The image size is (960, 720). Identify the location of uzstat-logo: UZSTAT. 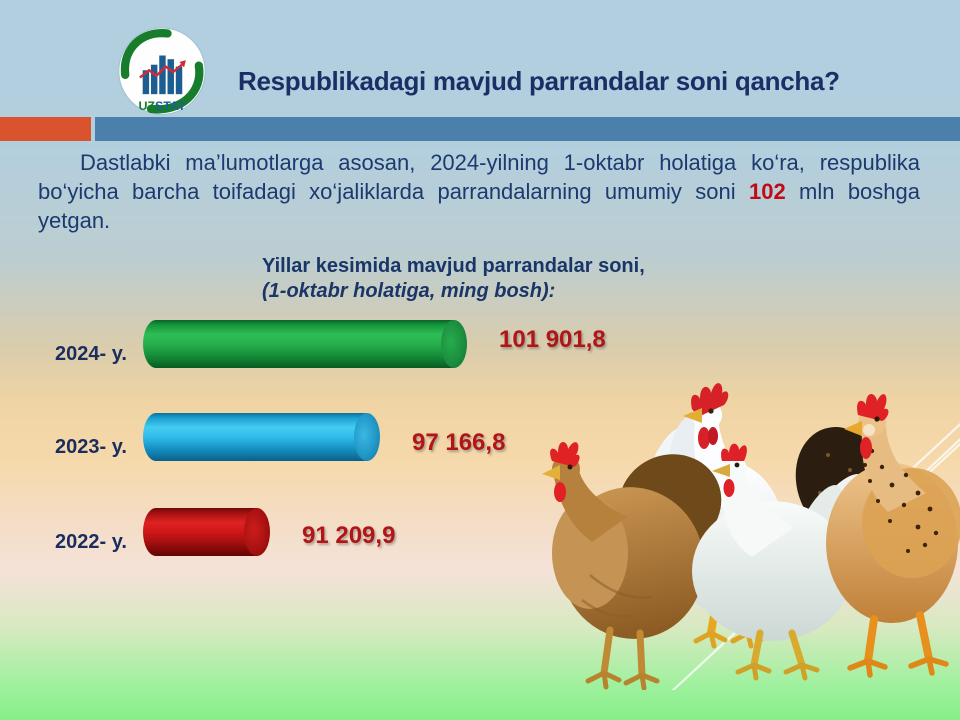
(162, 73).